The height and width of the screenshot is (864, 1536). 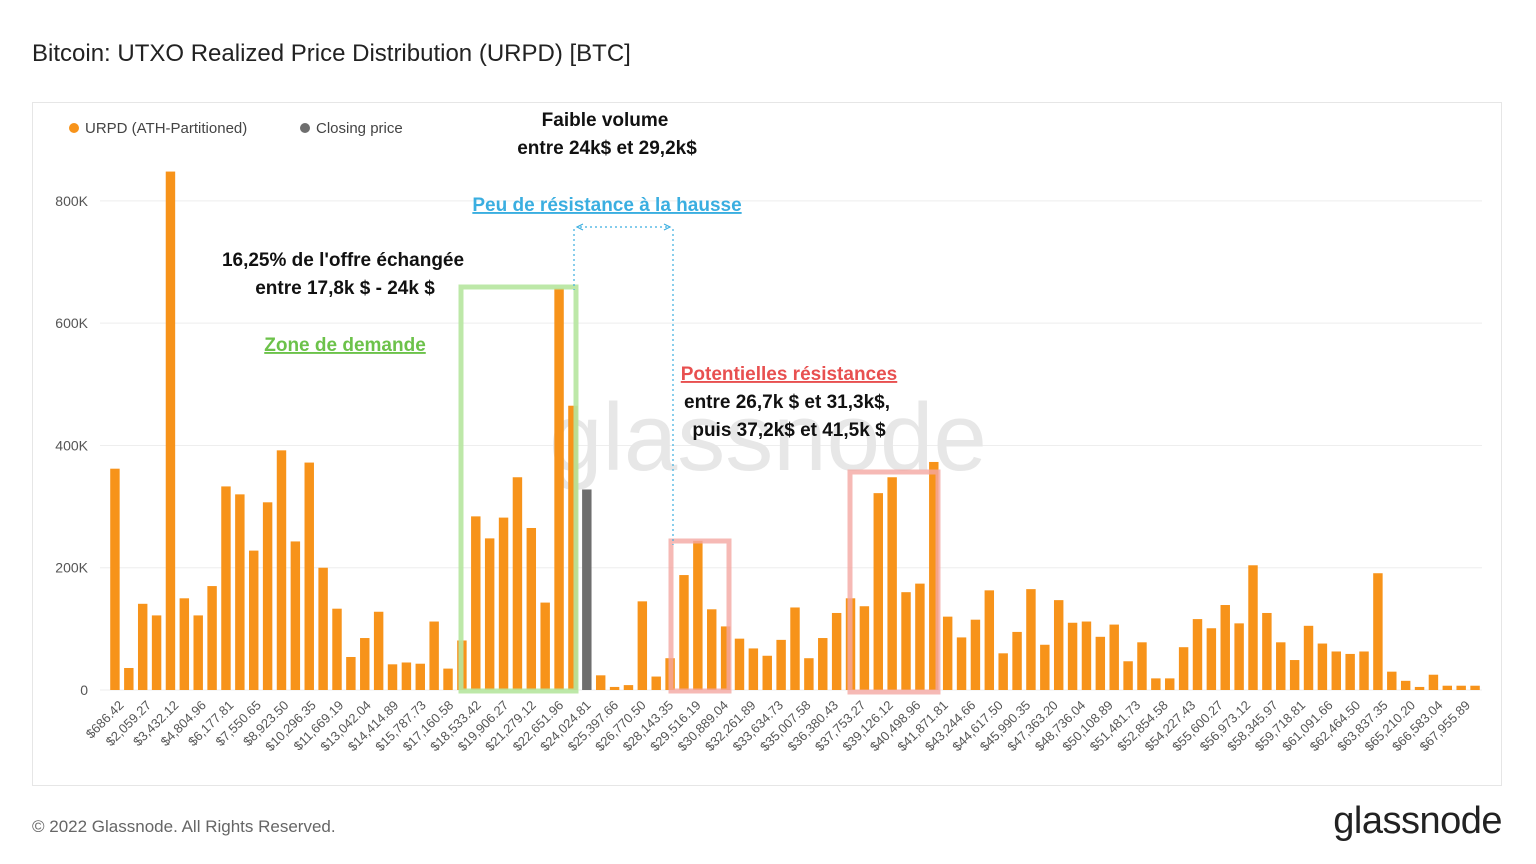 What do you see at coordinates (1417, 821) in the screenshot?
I see `glassnode-logo: glassnode` at bounding box center [1417, 821].